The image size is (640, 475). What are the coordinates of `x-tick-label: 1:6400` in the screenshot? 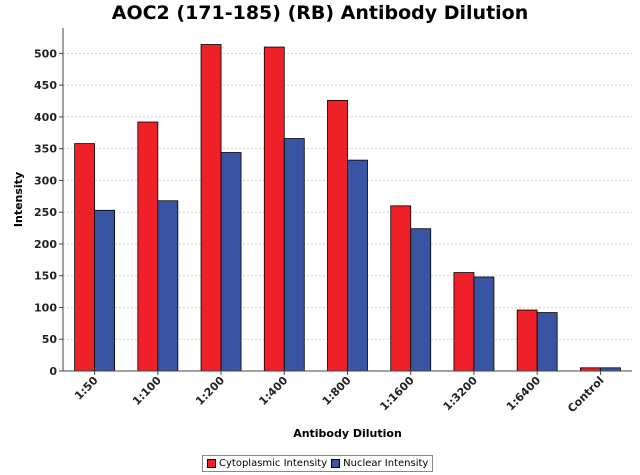 It's located at (524, 394).